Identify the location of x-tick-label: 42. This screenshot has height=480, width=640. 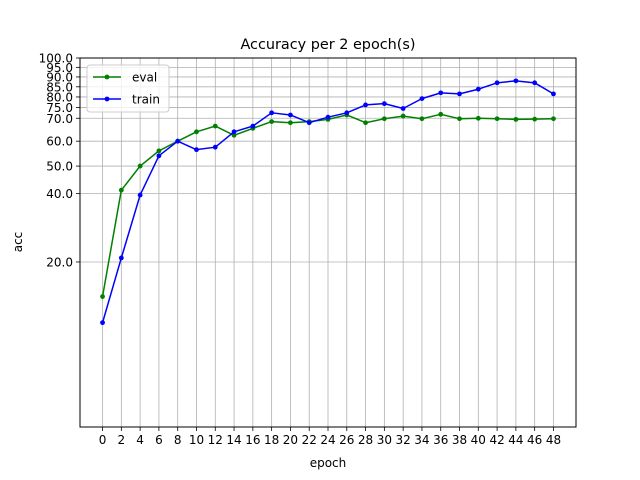
(496, 440).